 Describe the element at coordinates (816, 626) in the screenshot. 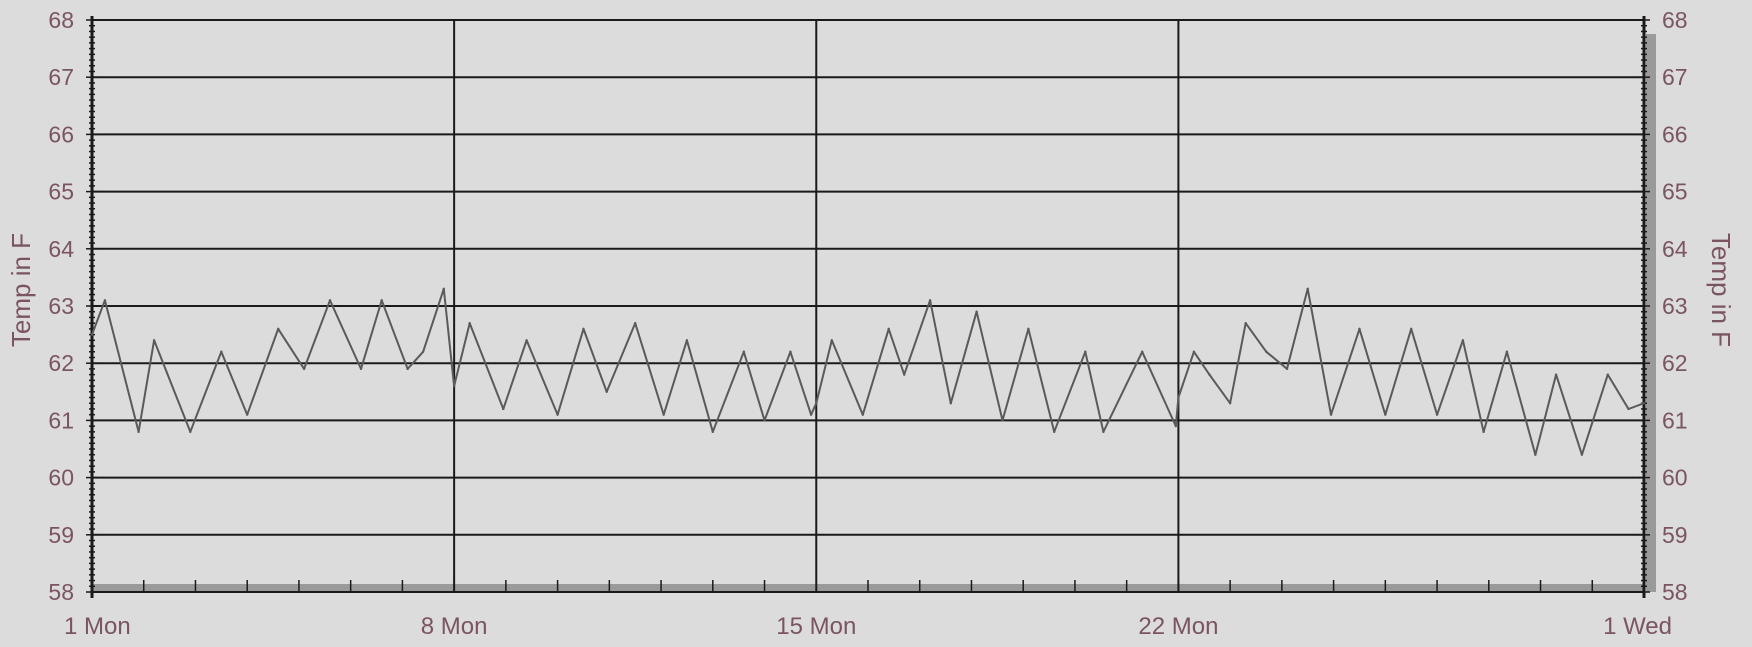

I see `x-tick-label: 15 Mon` at that location.